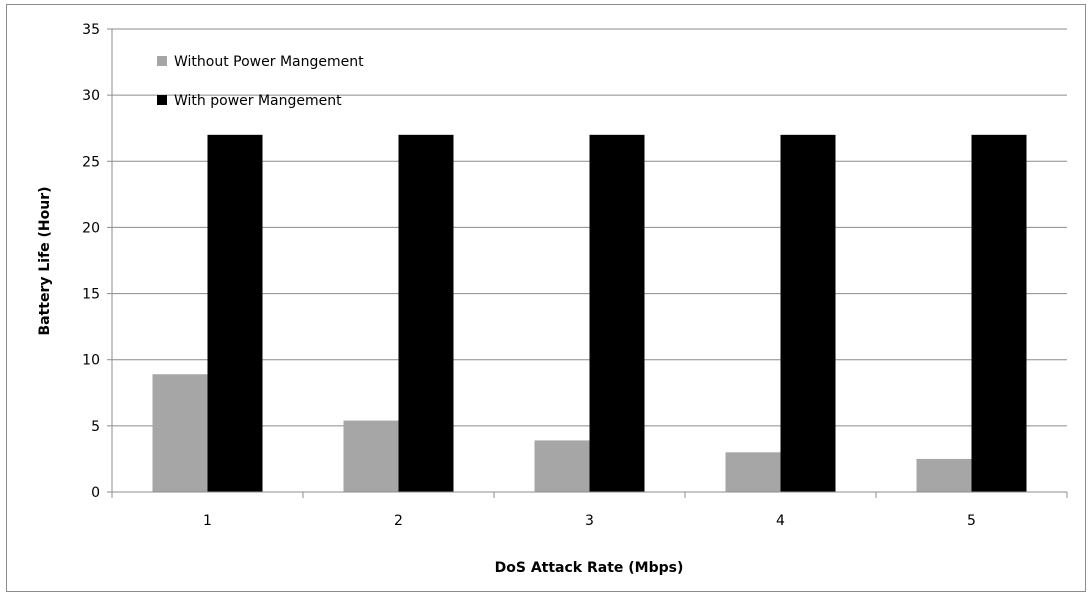 Image resolution: width=1092 pixels, height=596 pixels. Describe the element at coordinates (91, 295) in the screenshot. I see `y-tick-label-15: 15` at that location.